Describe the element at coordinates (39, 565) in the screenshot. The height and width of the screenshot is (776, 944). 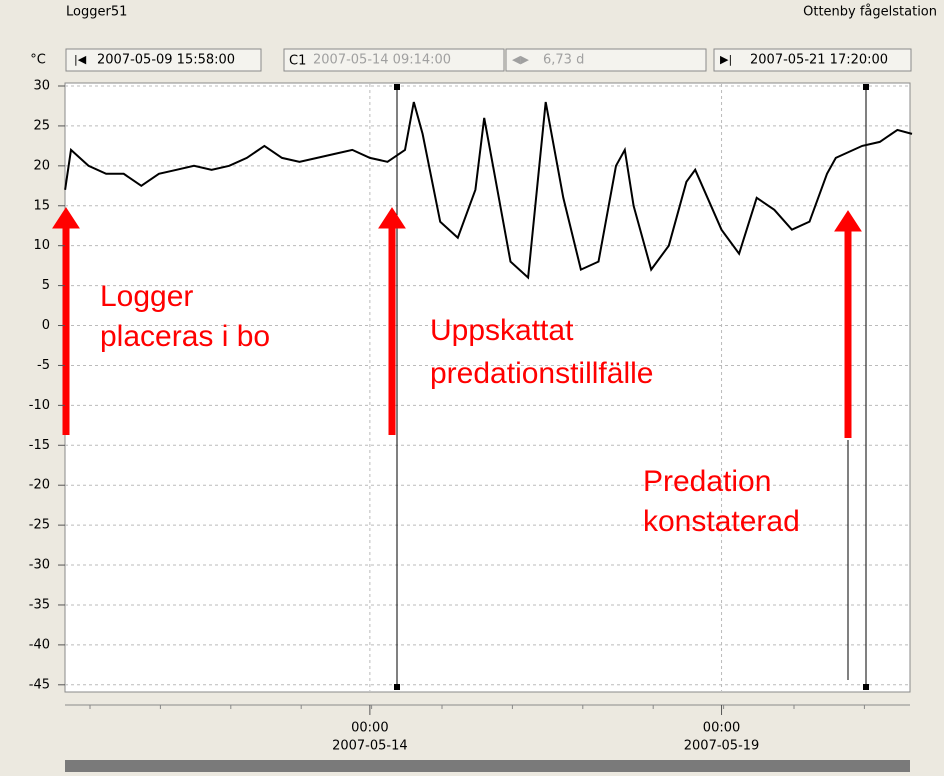
I see `y-tick-label: -30` at that location.